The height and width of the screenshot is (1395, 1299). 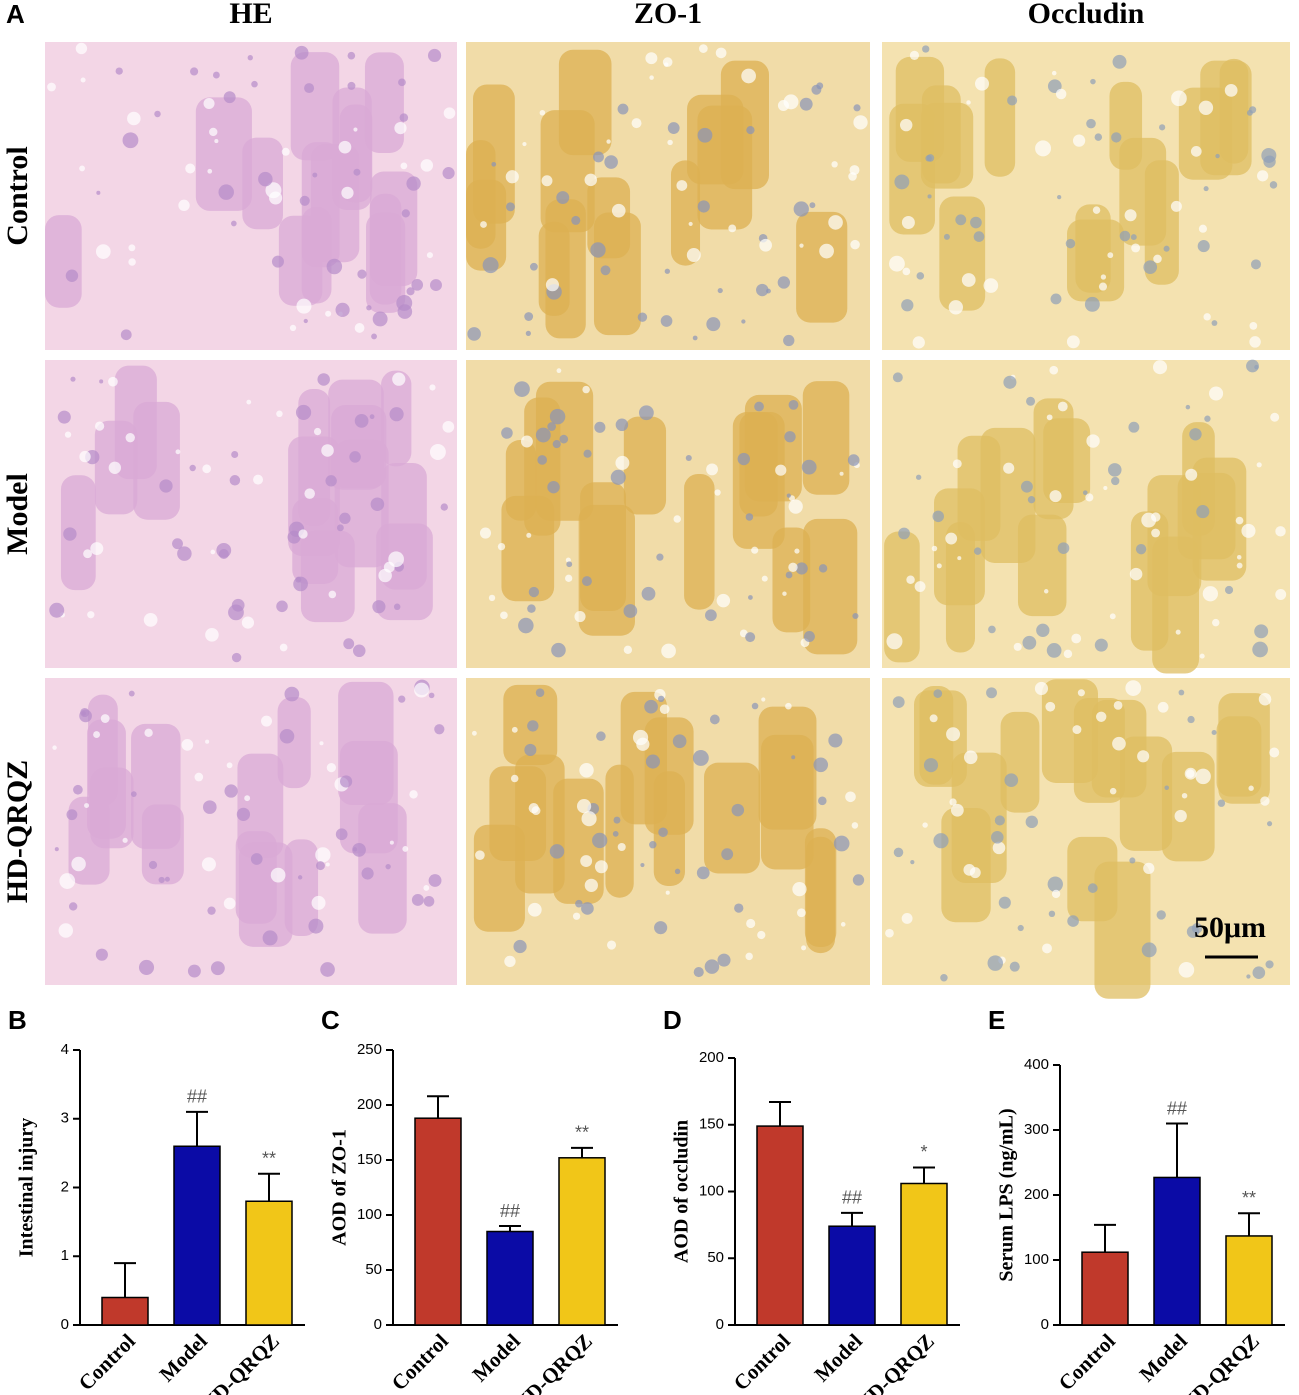 What do you see at coordinates (1230, 927) in the screenshot?
I see `scale-bar-label: 50μm` at bounding box center [1230, 927].